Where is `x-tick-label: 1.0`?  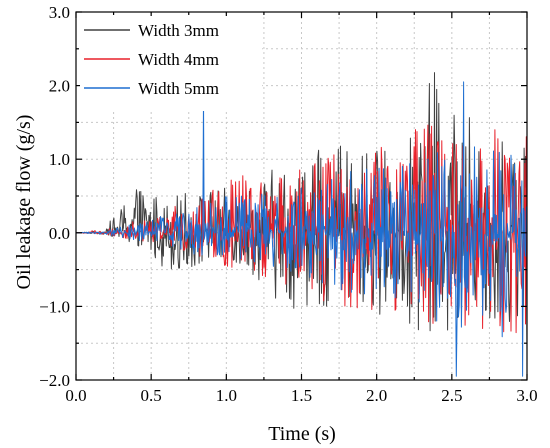 x-tick-label: 1.0 is located at coordinates (226, 395).